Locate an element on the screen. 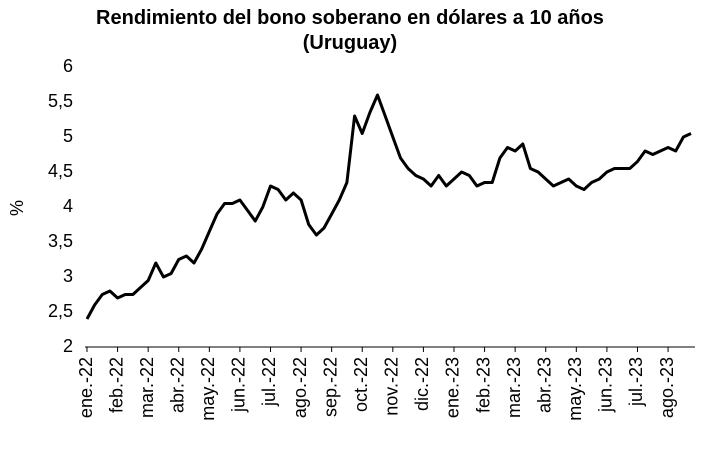 This screenshot has width=714, height=449. x-tick-label: dic.-22 is located at coordinates (422, 384).